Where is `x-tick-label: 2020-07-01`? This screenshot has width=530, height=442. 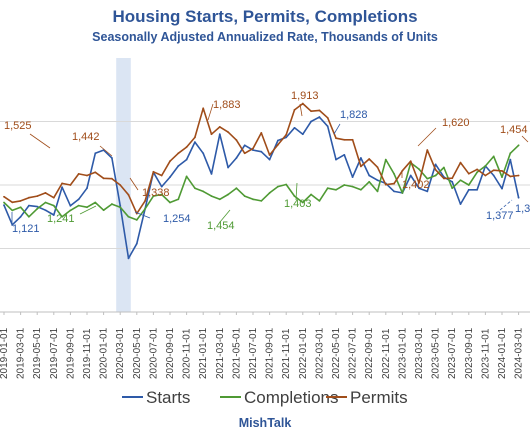 x-tick-label: 2020-07-01 is located at coordinates (153, 353).